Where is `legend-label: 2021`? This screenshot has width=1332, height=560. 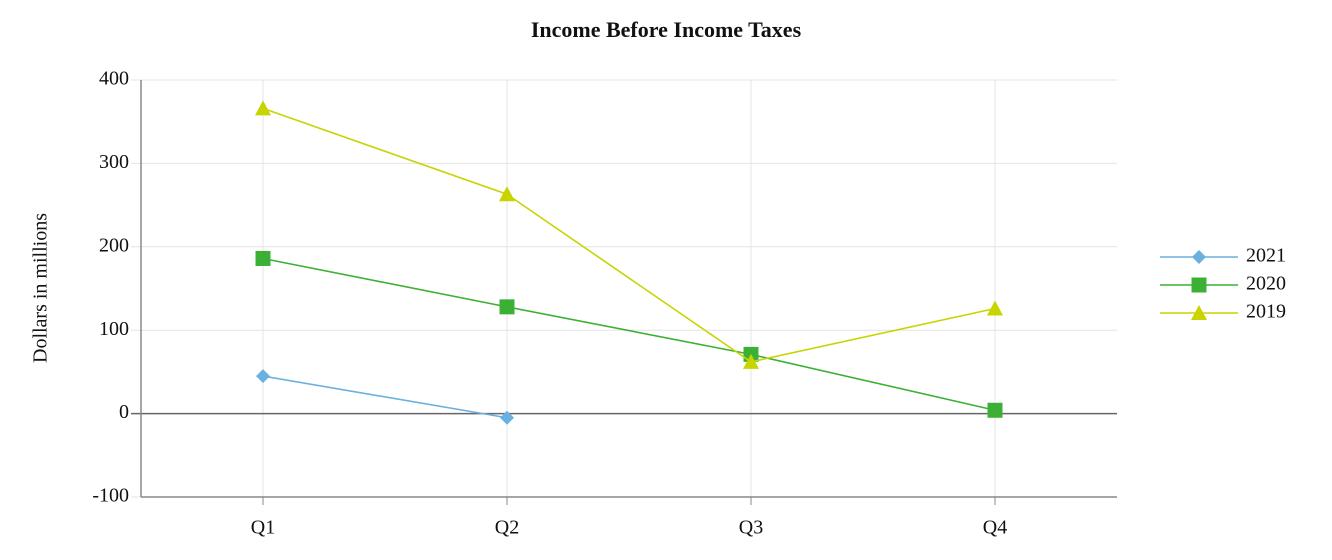 legend-label: 2021 is located at coordinates (1266, 256).